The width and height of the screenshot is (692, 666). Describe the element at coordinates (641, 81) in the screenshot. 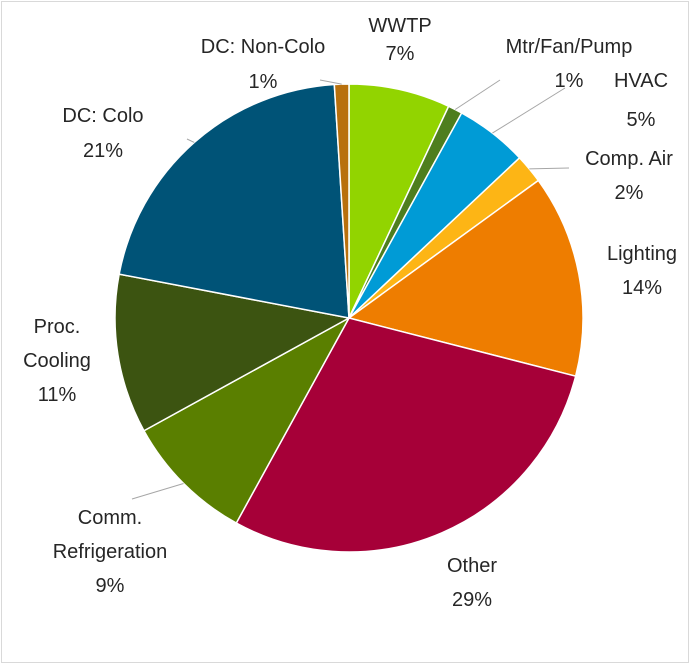

I see `label-hvac-name: HVAC` at that location.